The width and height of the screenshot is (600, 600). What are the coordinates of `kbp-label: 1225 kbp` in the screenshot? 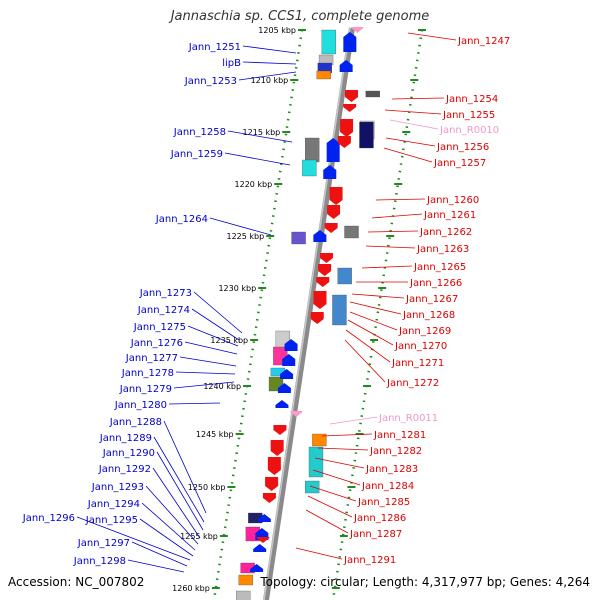 It's located at (245, 236).